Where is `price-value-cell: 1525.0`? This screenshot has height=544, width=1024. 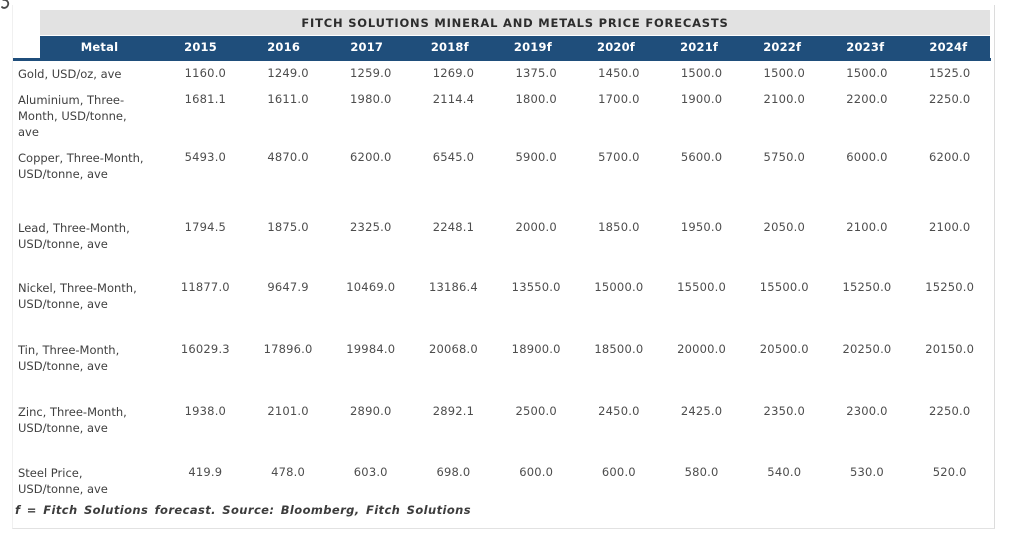 price-value-cell: 1525.0 is located at coordinates (949, 73).